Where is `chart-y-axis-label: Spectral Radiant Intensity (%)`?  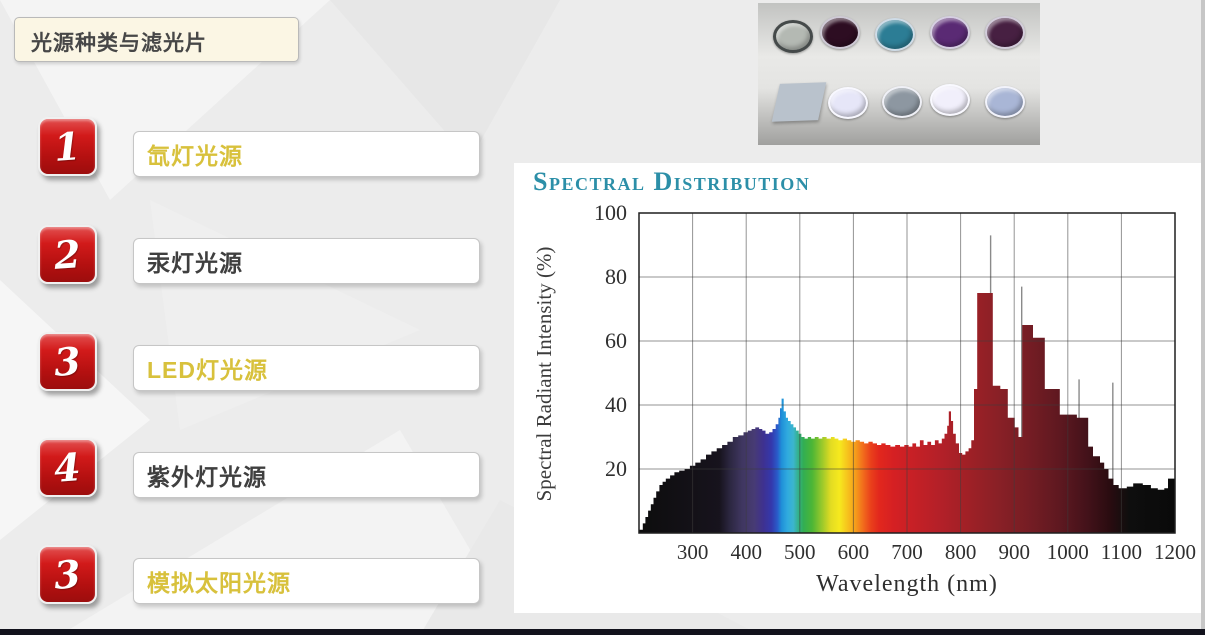 chart-y-axis-label: Spectral Radiant Intensity (%) is located at coordinates (544, 374).